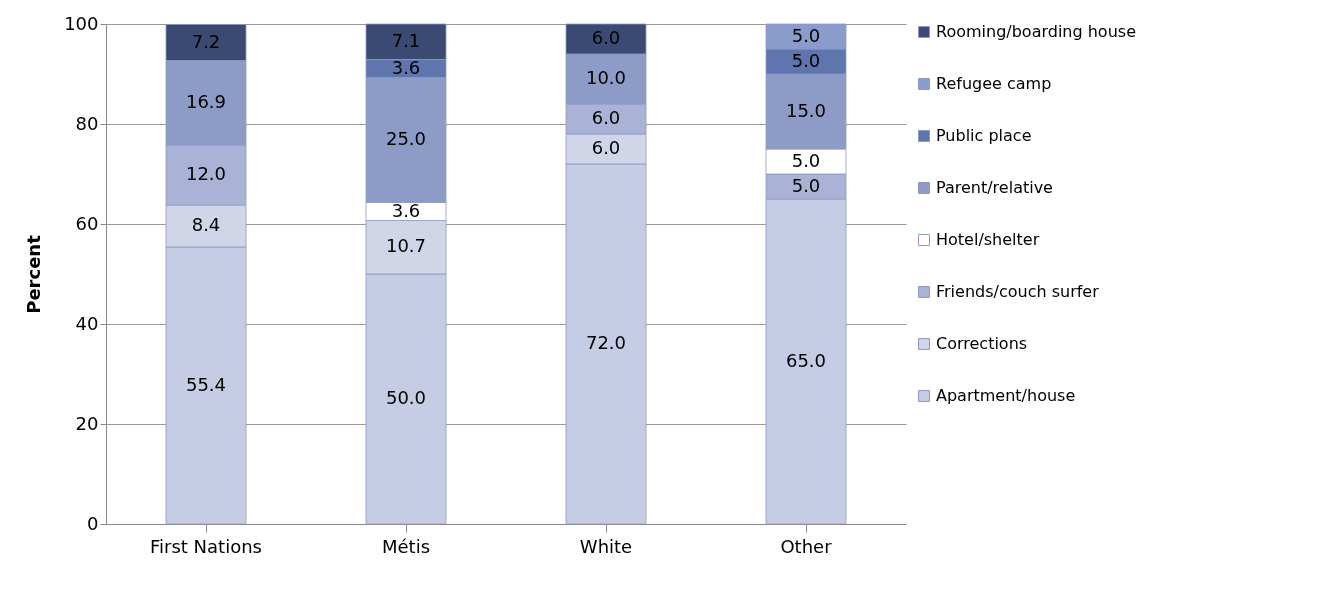  What do you see at coordinates (406, 397) in the screenshot?
I see `data-label: 50.0` at bounding box center [406, 397].